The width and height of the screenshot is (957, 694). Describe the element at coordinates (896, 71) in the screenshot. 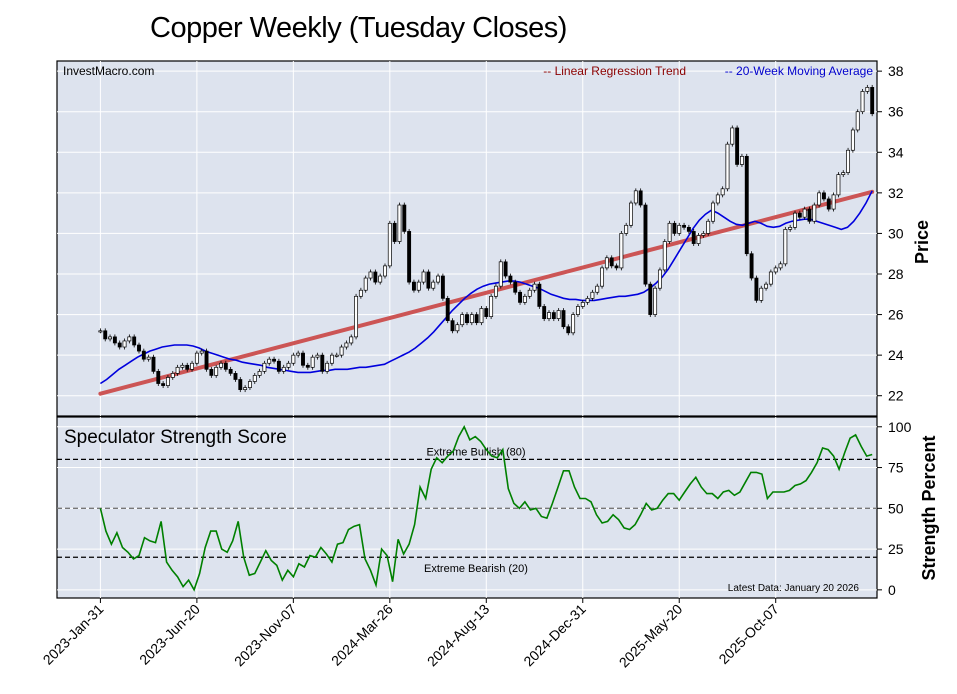

I see `price-tick-label: 38` at that location.